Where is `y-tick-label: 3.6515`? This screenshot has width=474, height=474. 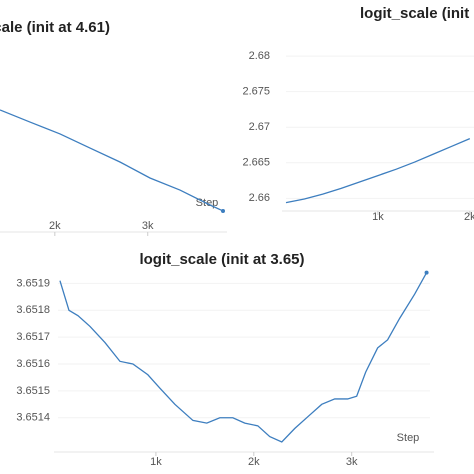 y-tick-label: 3.6515 is located at coordinates (33, 391).